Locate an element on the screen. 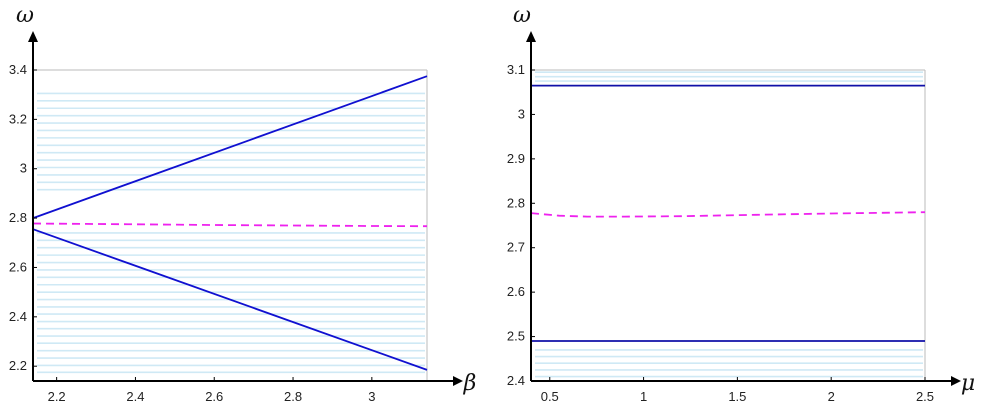  x-axis-label: μ is located at coordinates (968, 383).